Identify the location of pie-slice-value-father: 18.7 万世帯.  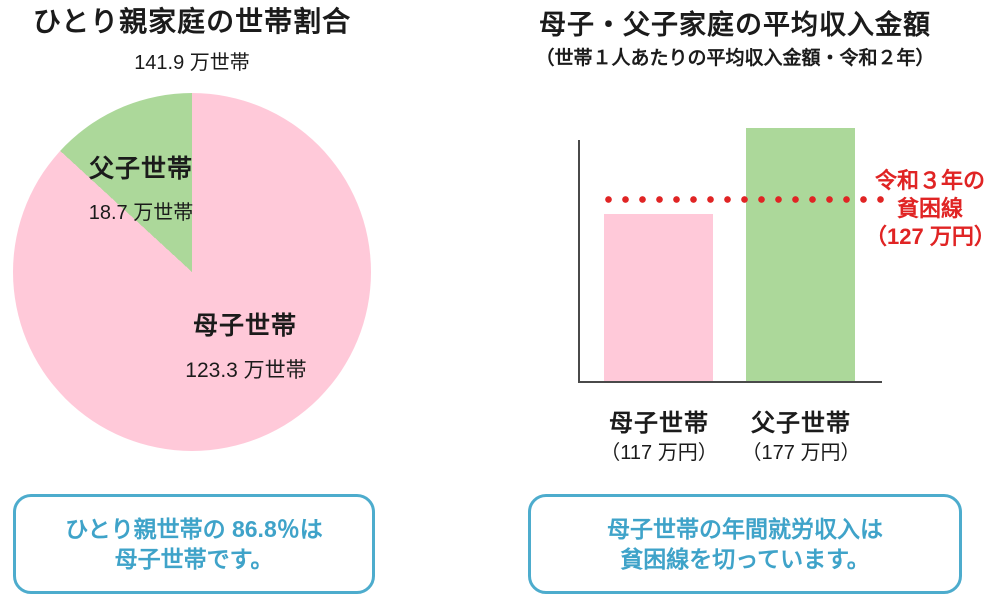
(141, 213).